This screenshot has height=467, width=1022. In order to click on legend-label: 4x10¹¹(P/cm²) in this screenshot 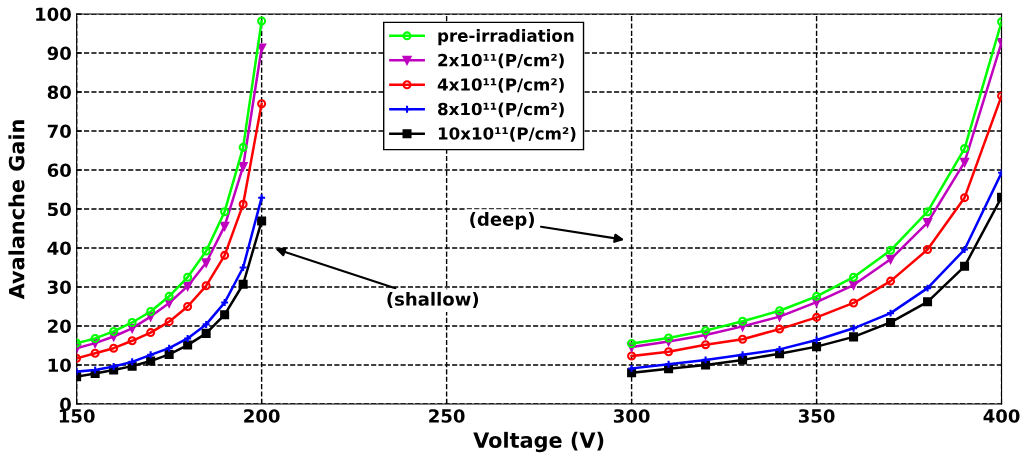, I will do `click(500, 85)`.